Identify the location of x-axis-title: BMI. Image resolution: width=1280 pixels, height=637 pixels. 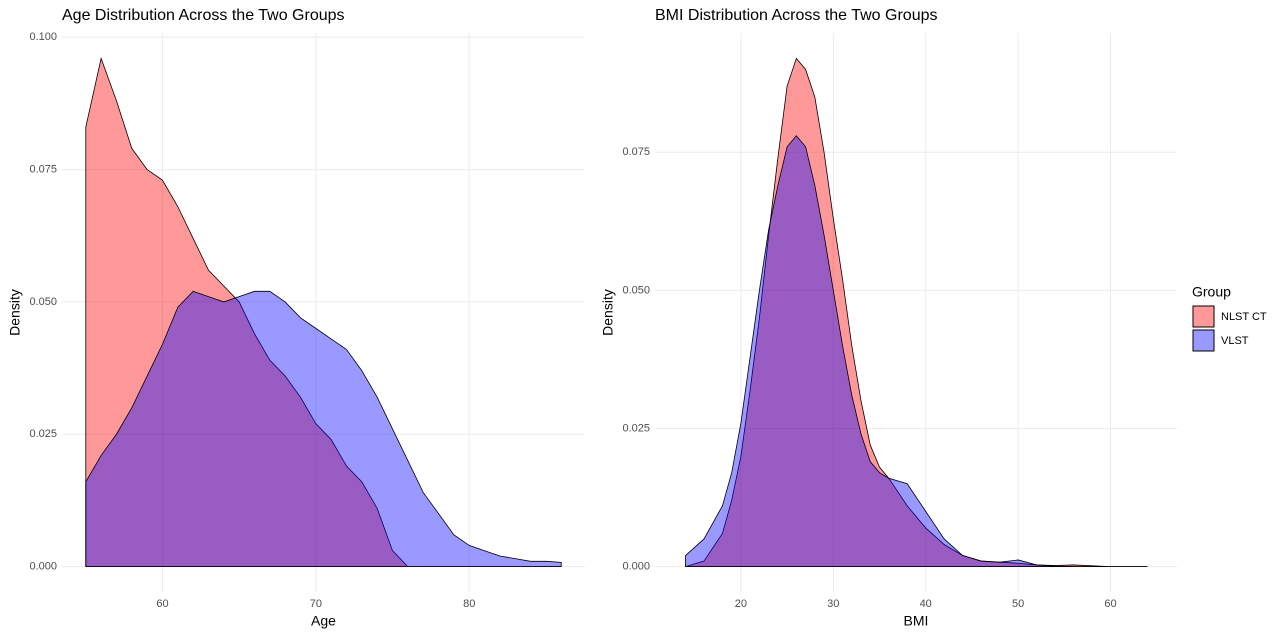
(916, 621).